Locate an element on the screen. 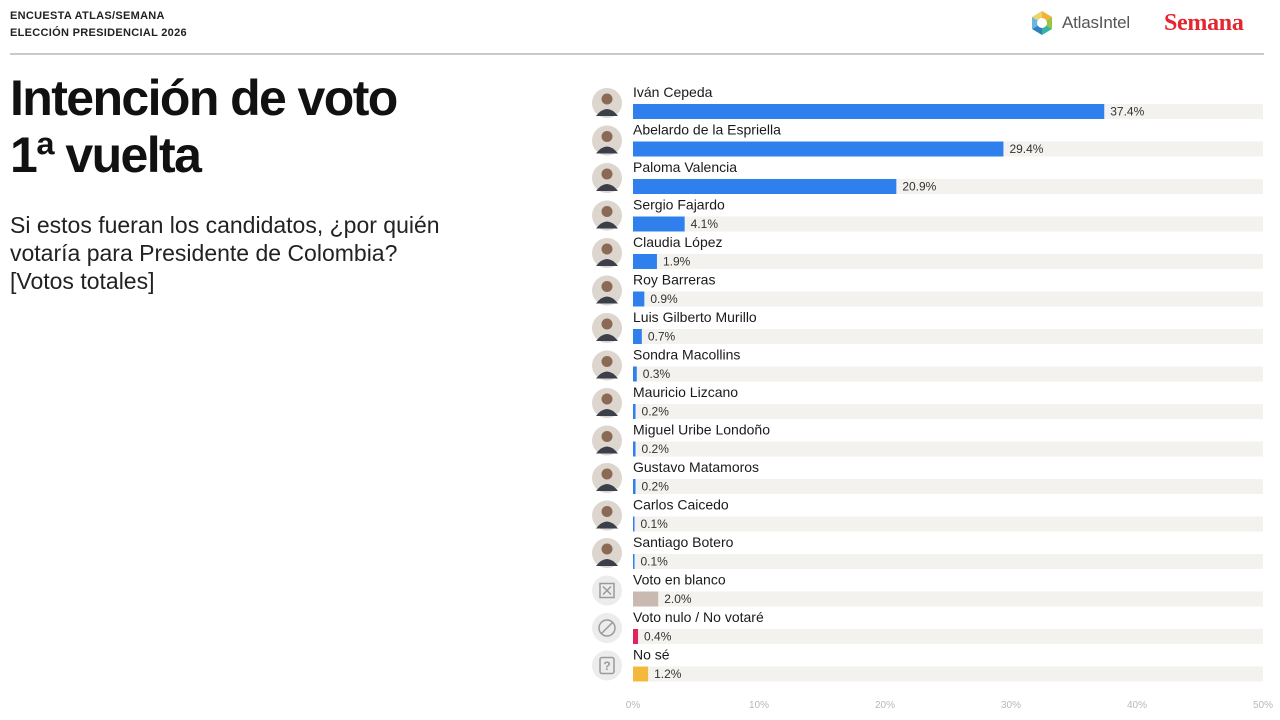 This screenshot has width=1280, height=720. question-mark-icon: ? is located at coordinates (606, 666).